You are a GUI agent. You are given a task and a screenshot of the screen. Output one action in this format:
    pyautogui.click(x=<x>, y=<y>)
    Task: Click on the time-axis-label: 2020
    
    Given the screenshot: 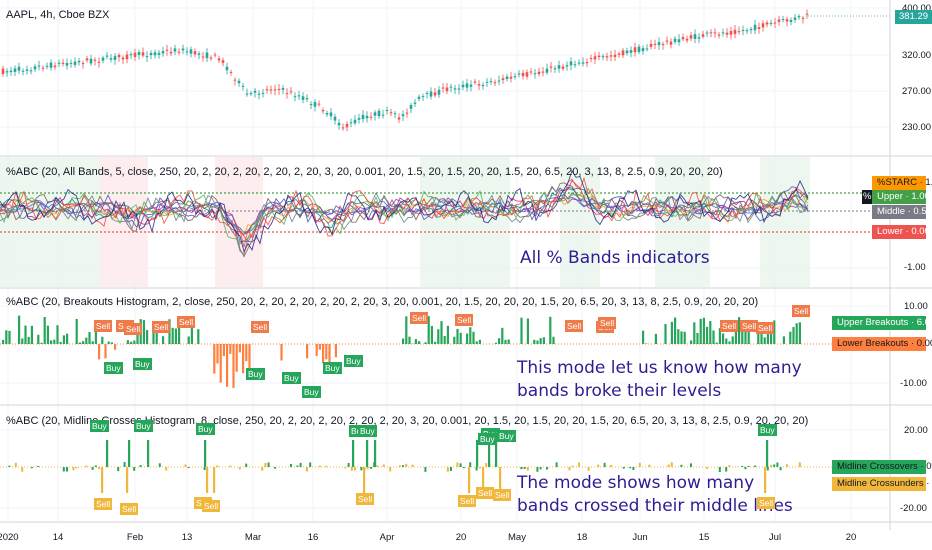 What is the action you would take?
    pyautogui.click(x=9, y=537)
    